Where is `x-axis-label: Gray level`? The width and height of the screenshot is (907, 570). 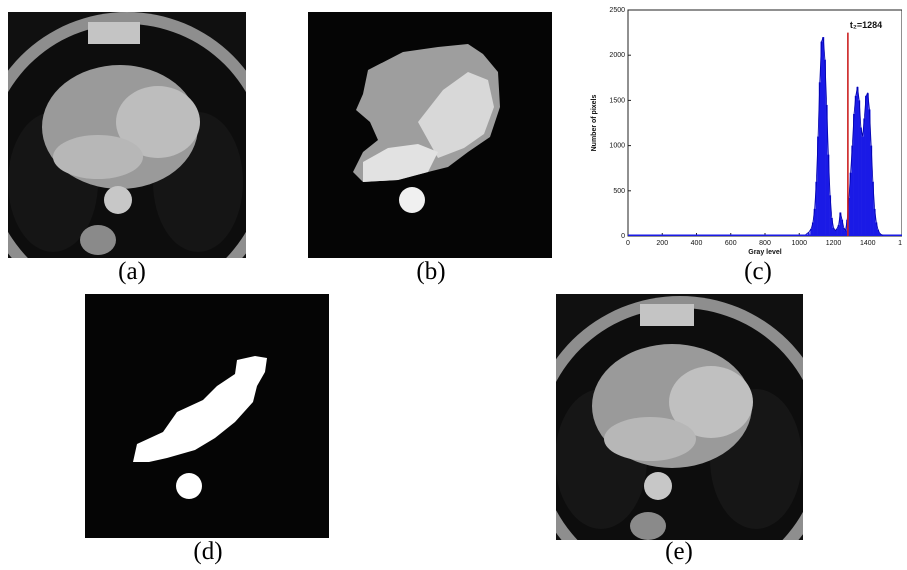
x-axis-label: Gray level is located at coordinates (765, 252).